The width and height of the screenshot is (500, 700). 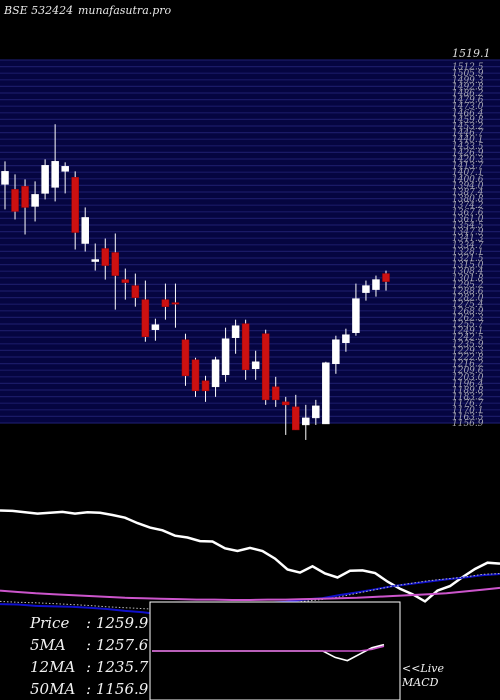 I want to click on price-tick-label: 1341.3, so click(x=468, y=239).